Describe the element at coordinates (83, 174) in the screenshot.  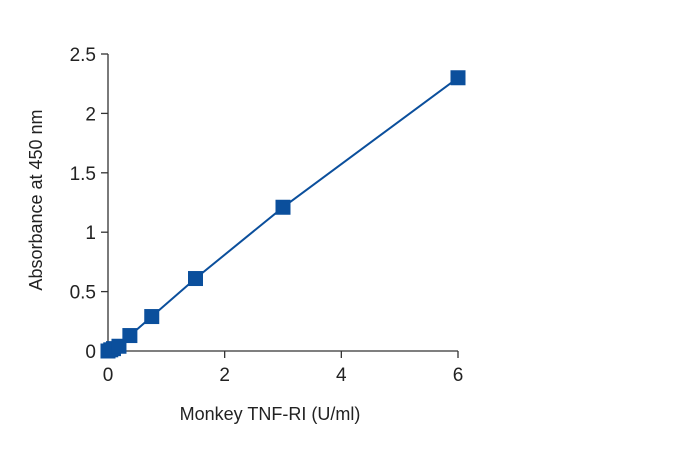
I see `y-tick-label: 1.5` at that location.